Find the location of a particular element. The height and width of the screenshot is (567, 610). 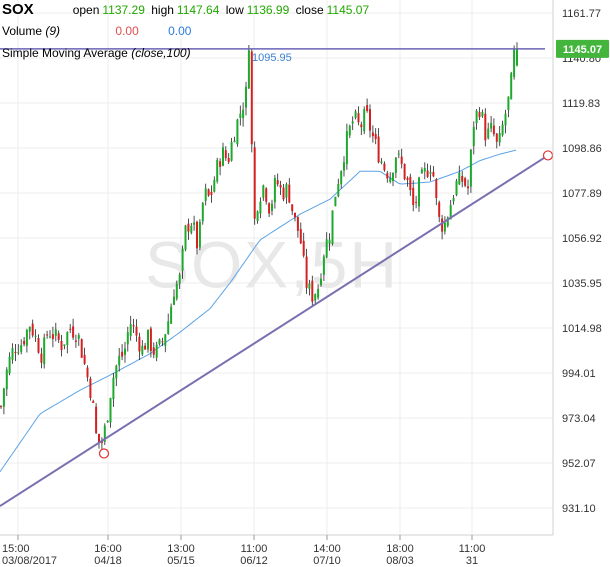

close-label: close is located at coordinates (309, 10).